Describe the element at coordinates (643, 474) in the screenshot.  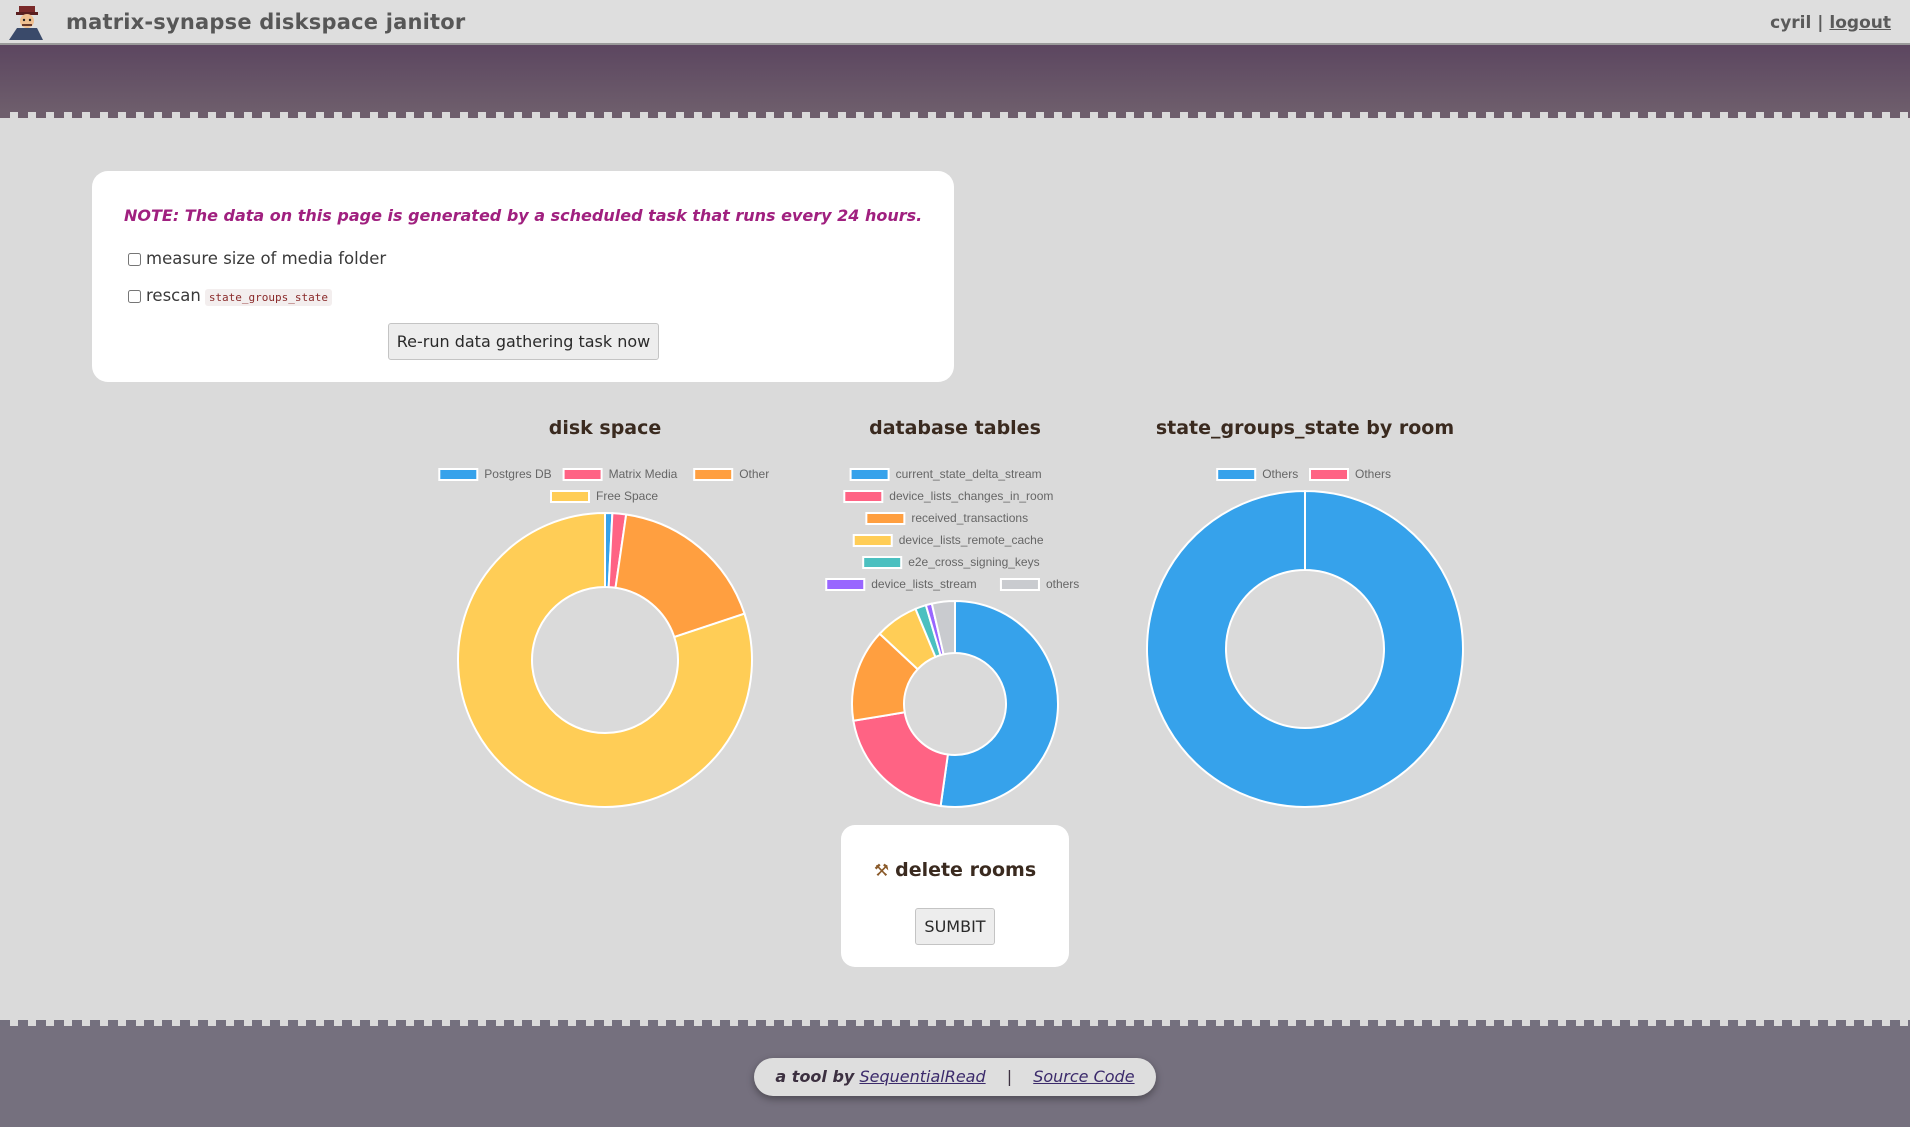
I see `legend-label: Matrix Media` at that location.